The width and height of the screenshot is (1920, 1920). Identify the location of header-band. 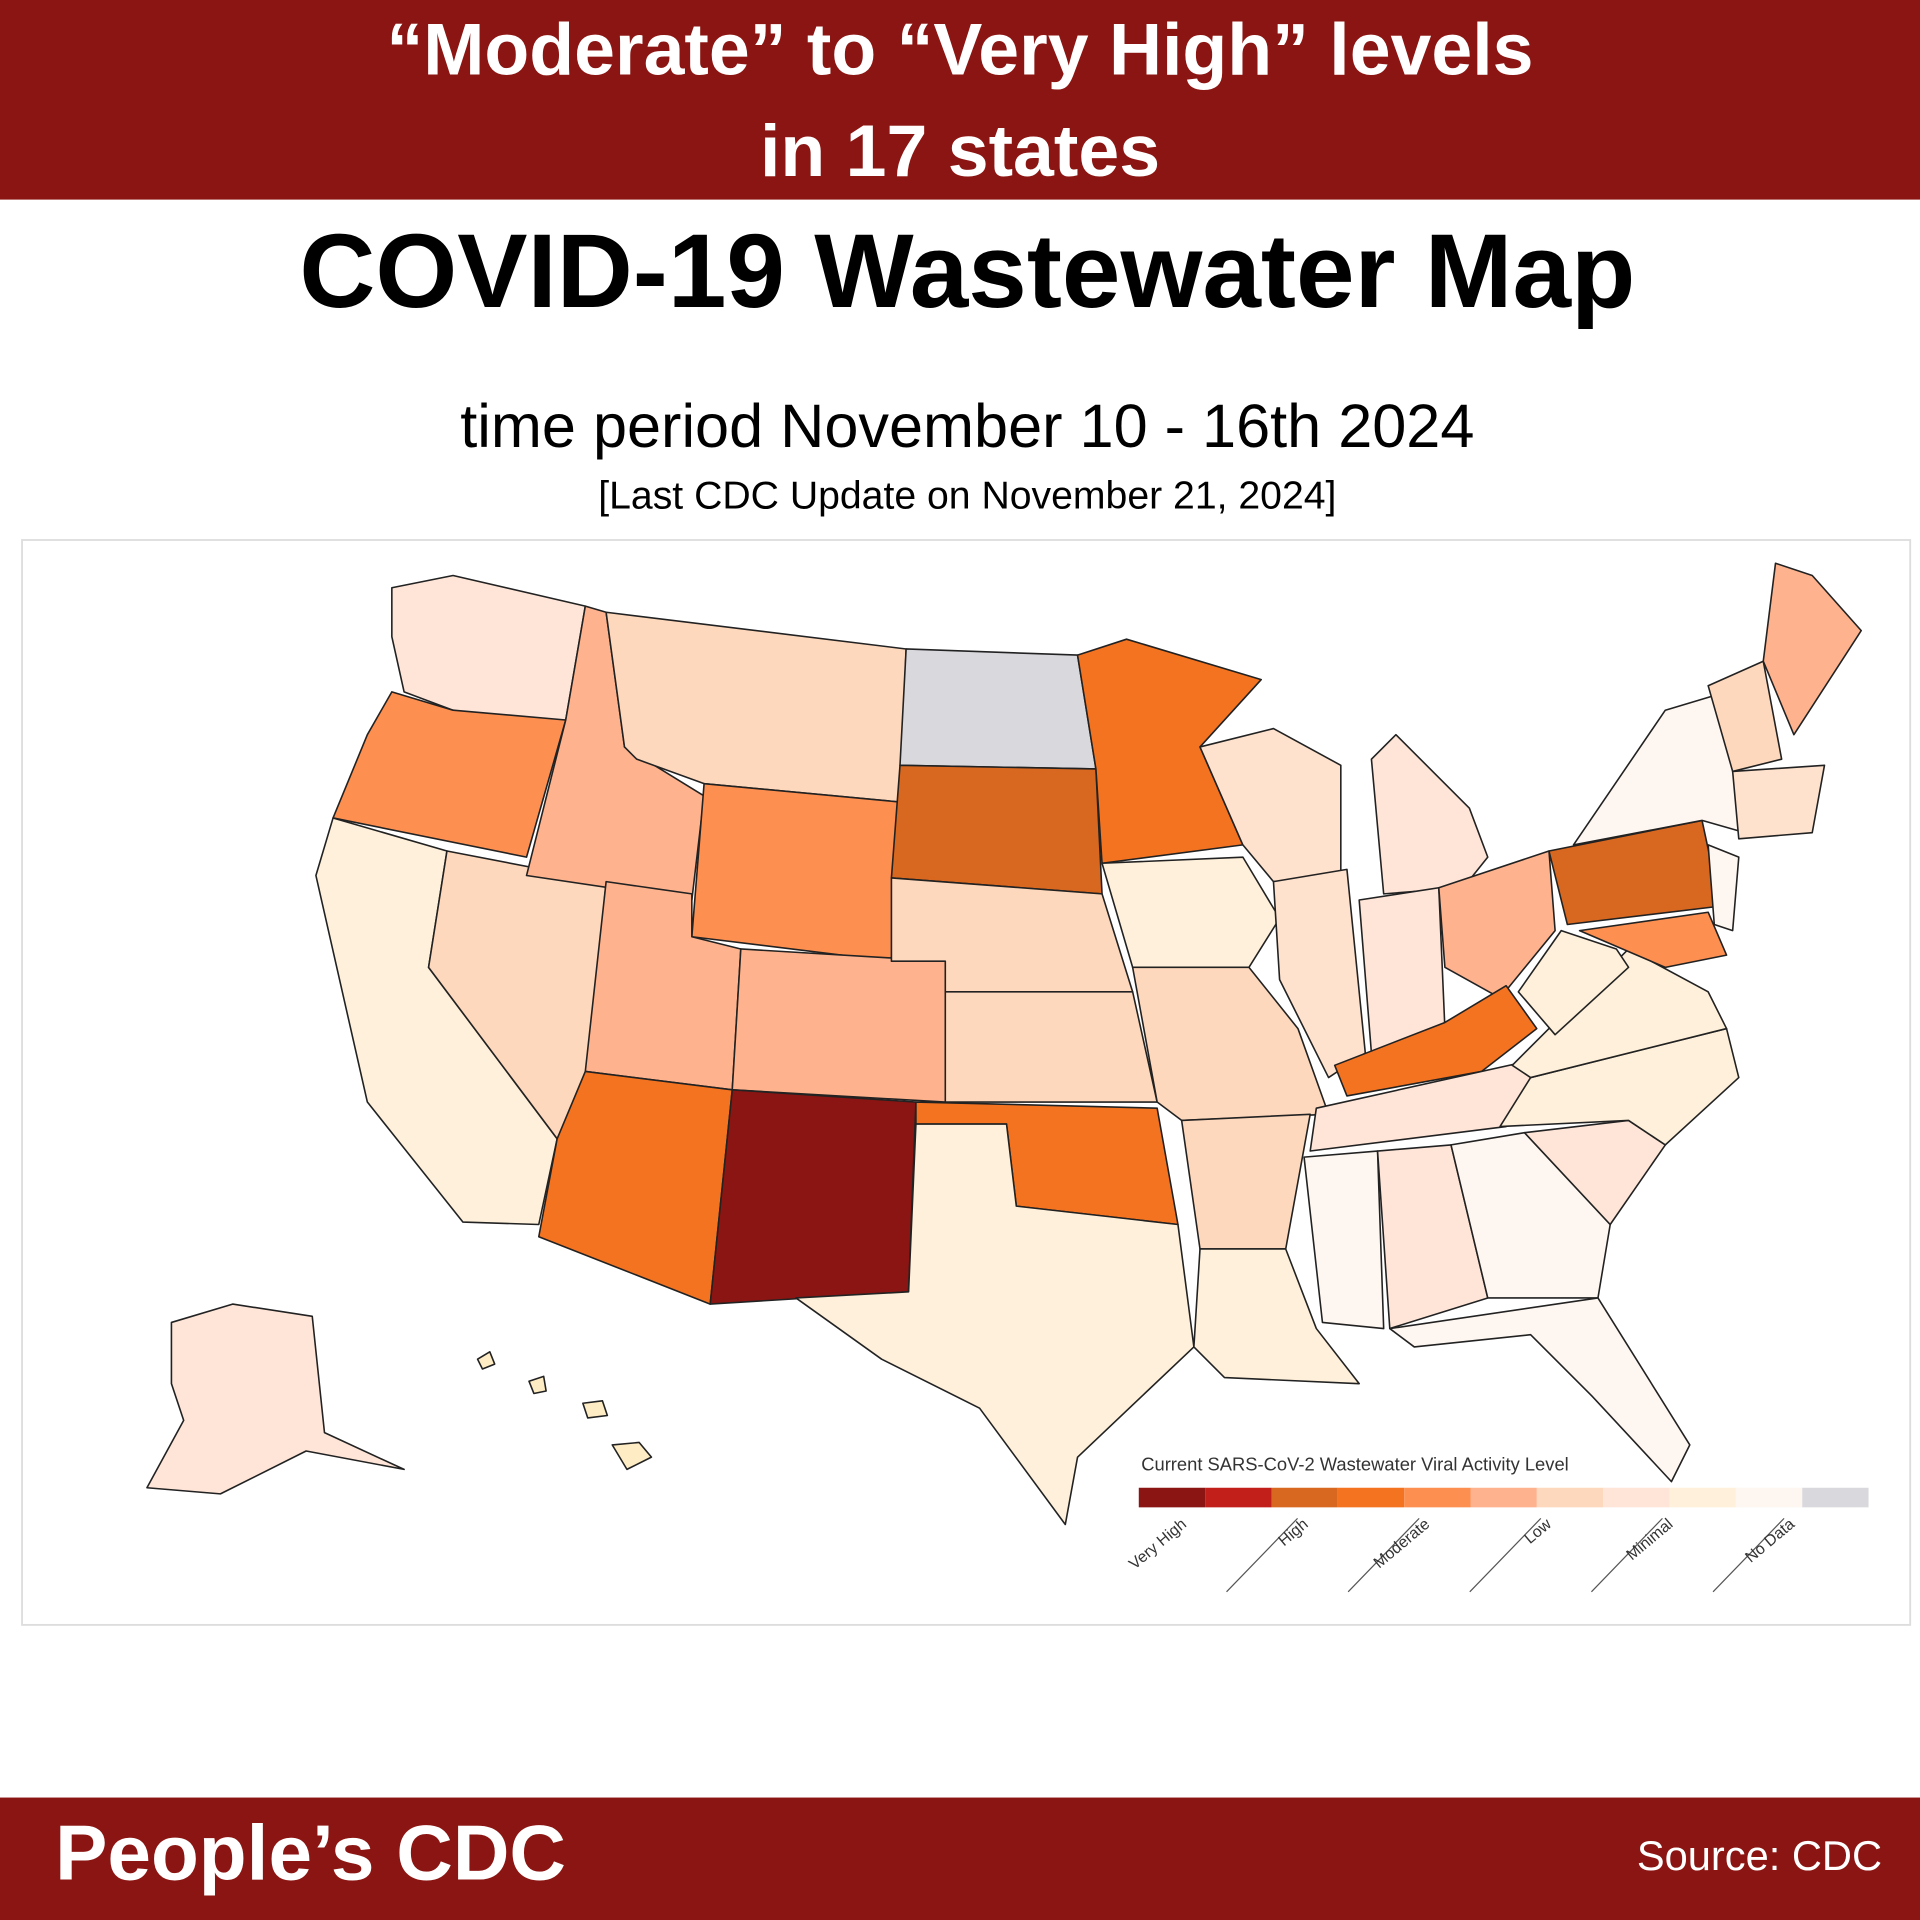
(960, 100).